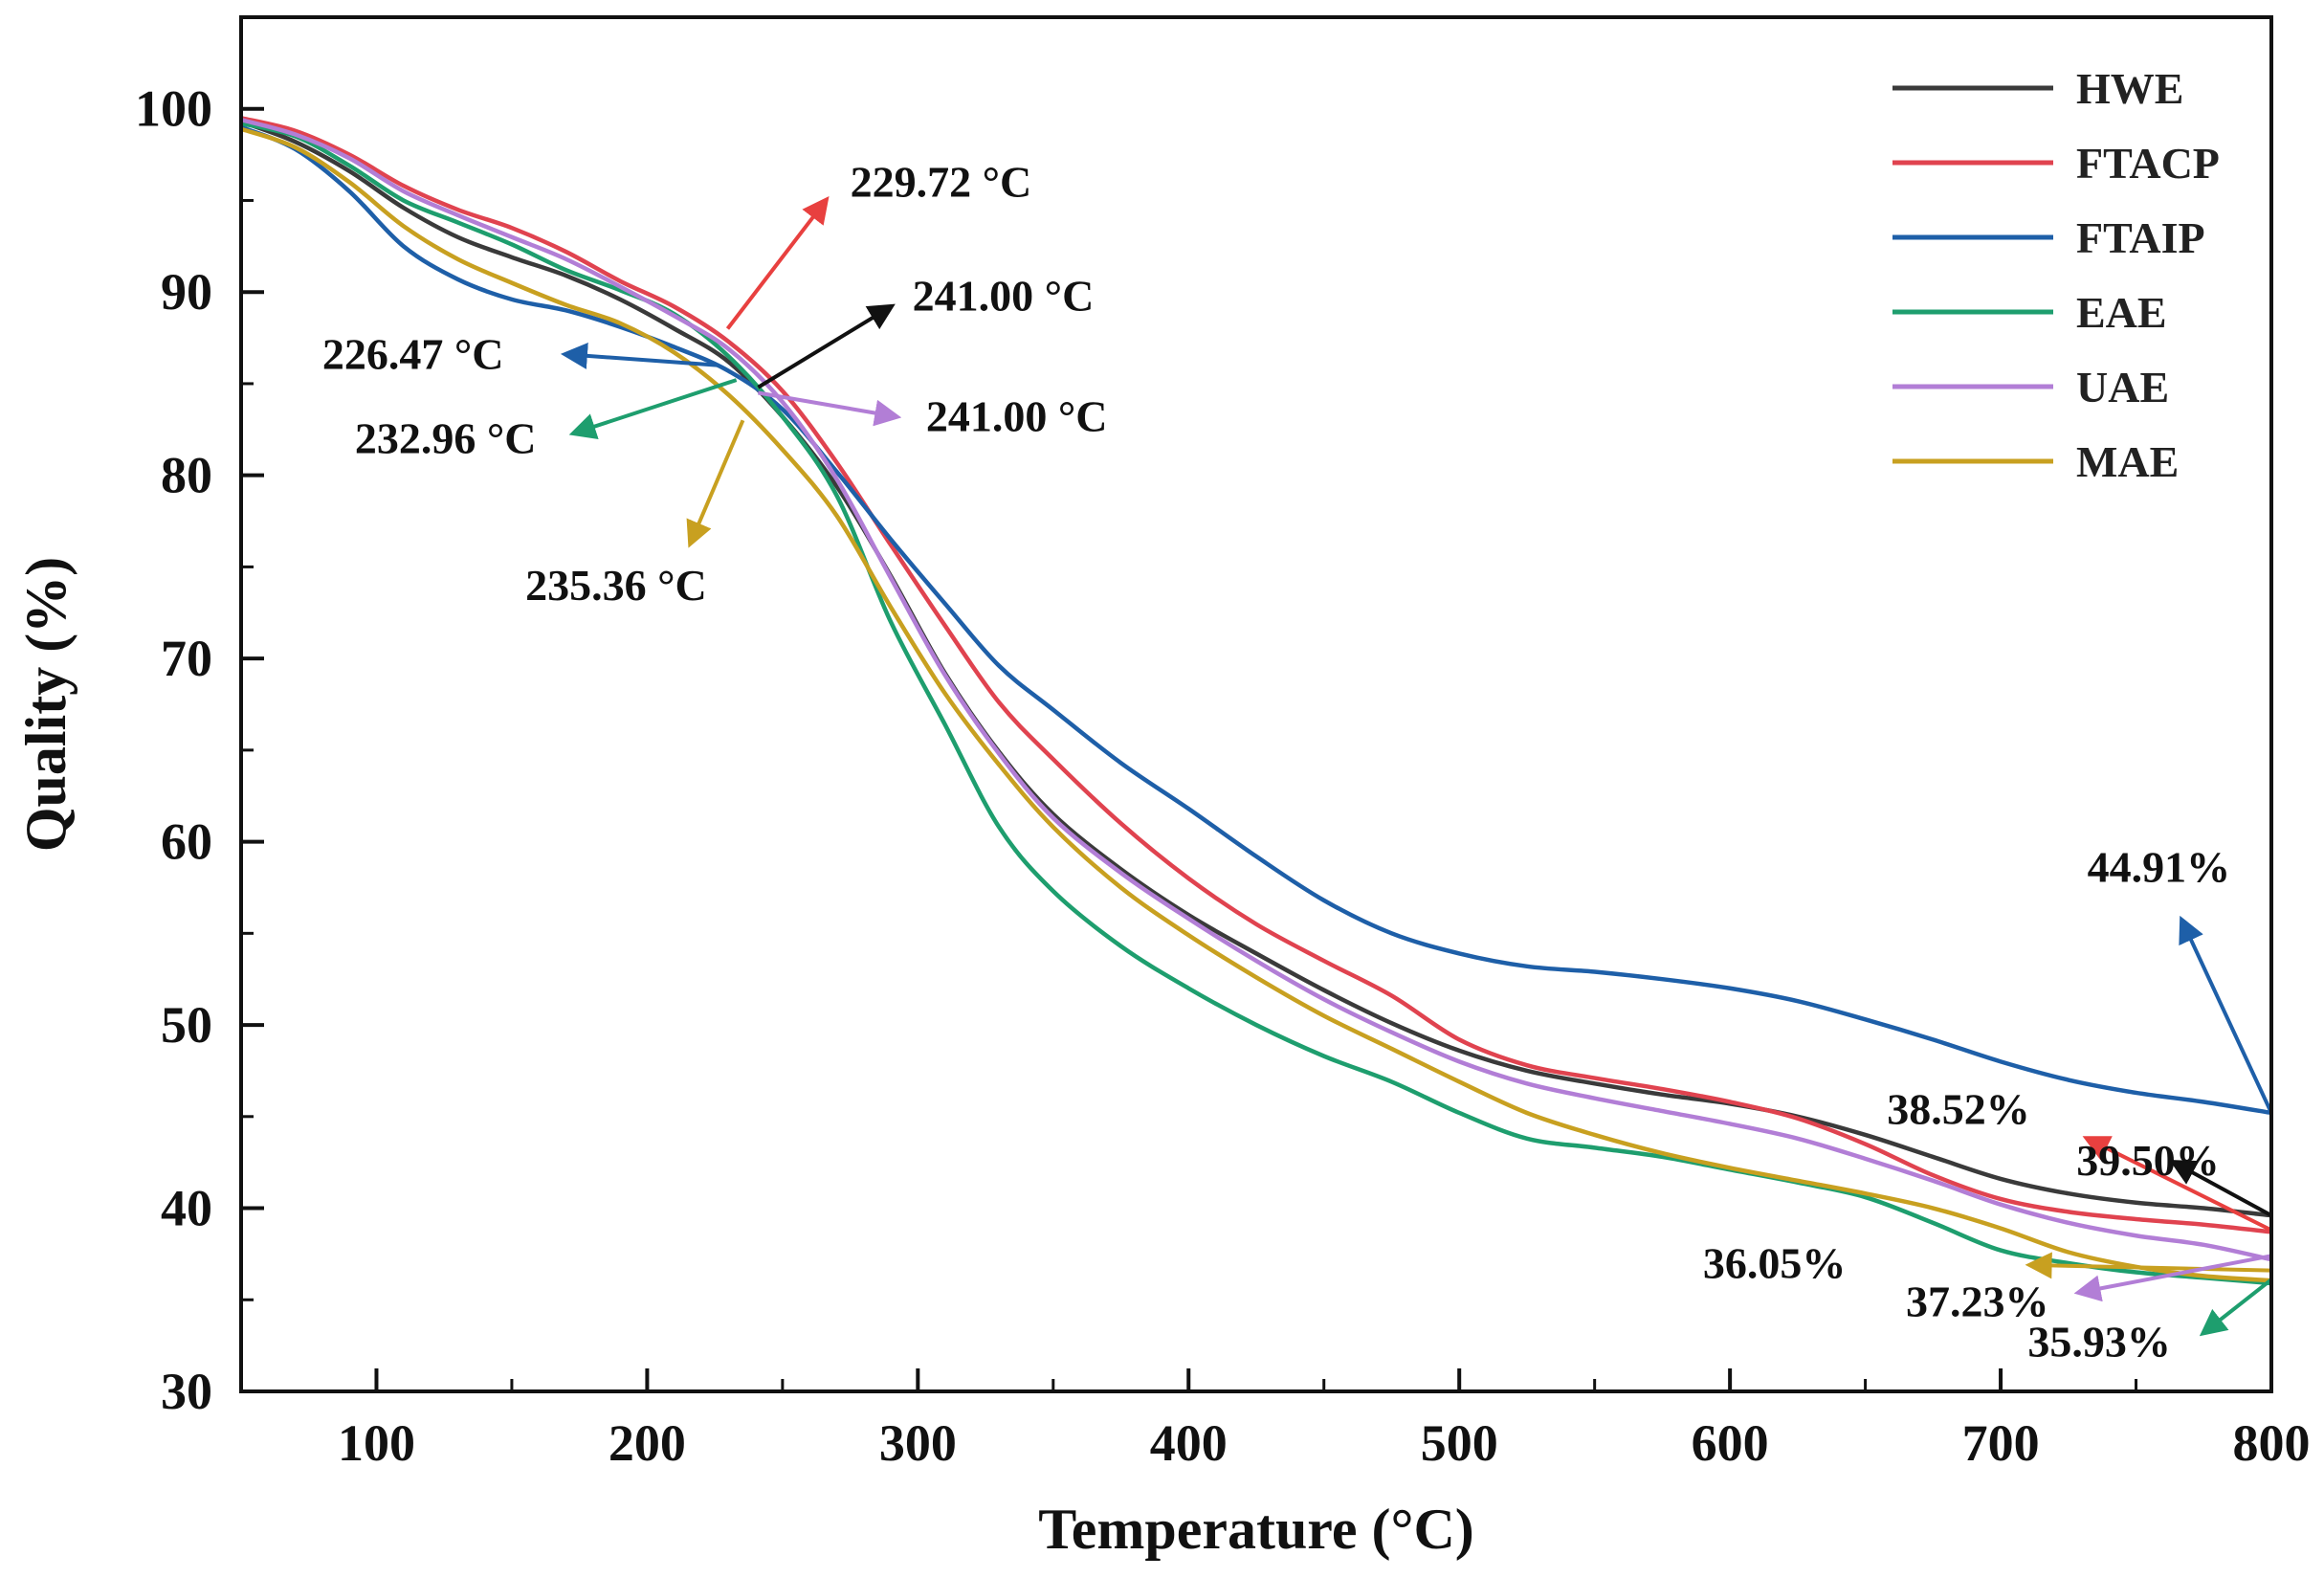 Image resolution: width=2324 pixels, height=1578 pixels. Describe the element at coordinates (941, 182) in the screenshot. I see `annotation-label: 229.72 °C` at that location.